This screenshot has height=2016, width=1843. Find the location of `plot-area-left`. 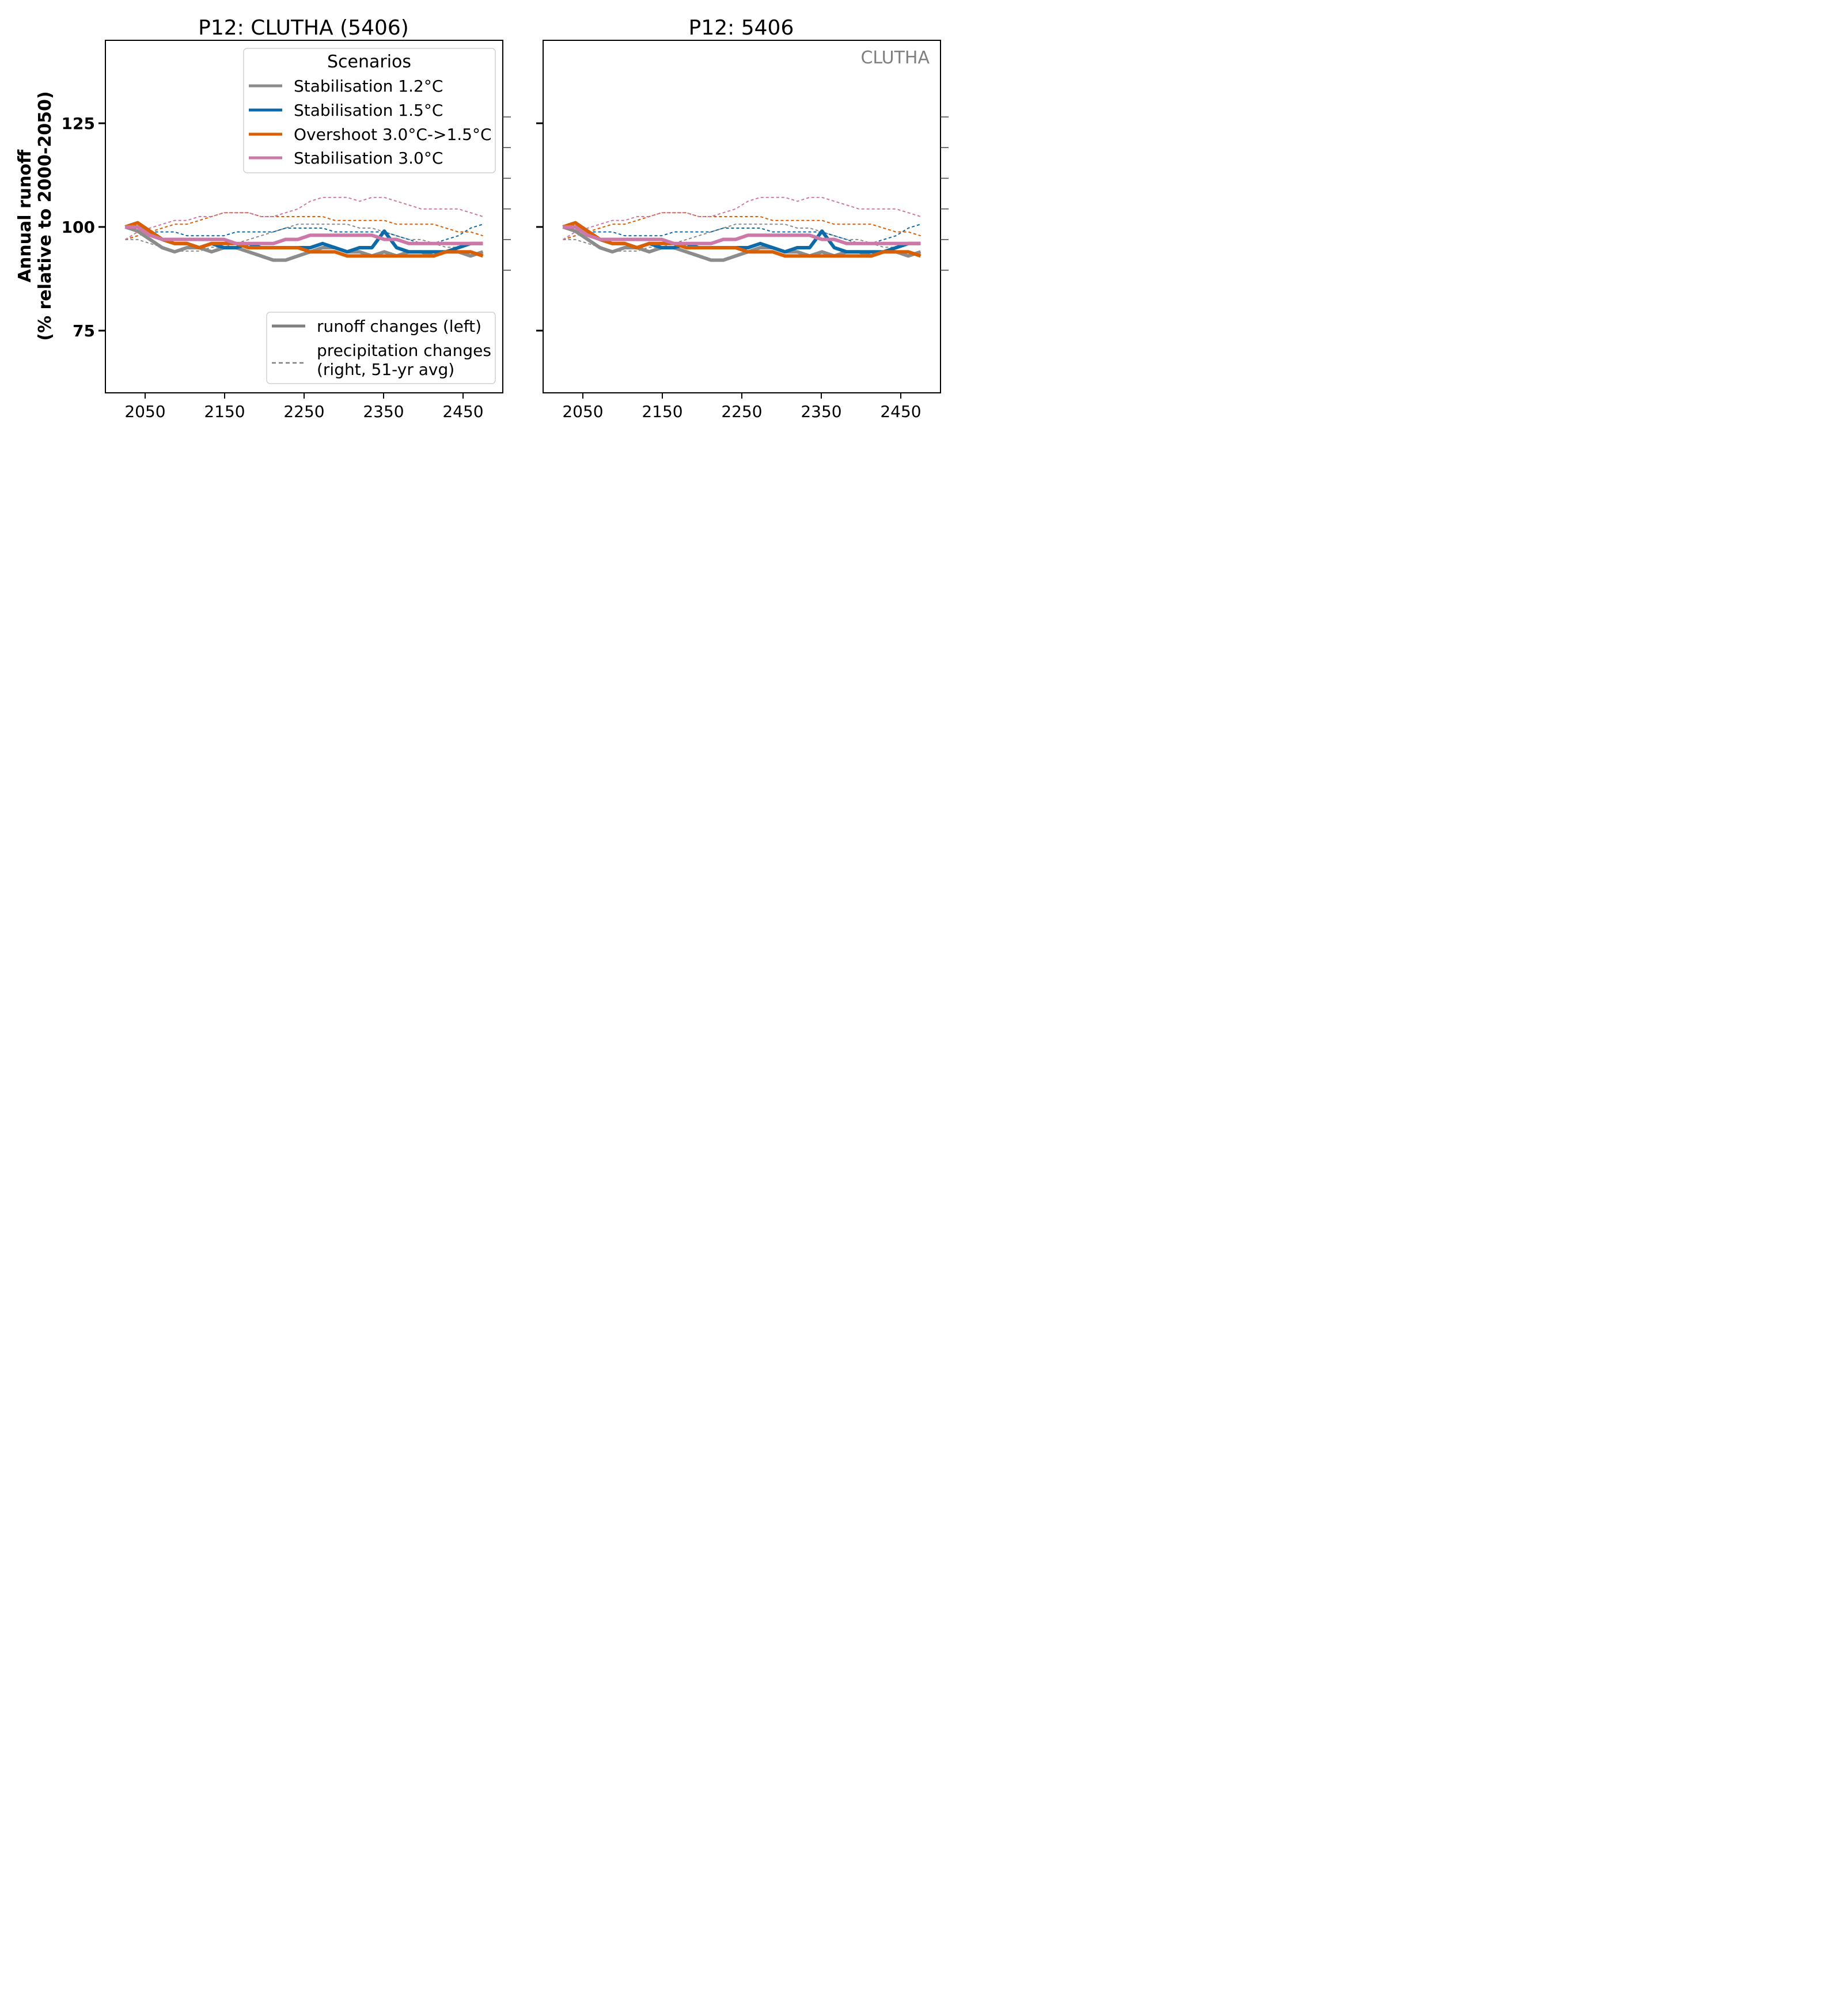

plot-area-left is located at coordinates (304, 229).